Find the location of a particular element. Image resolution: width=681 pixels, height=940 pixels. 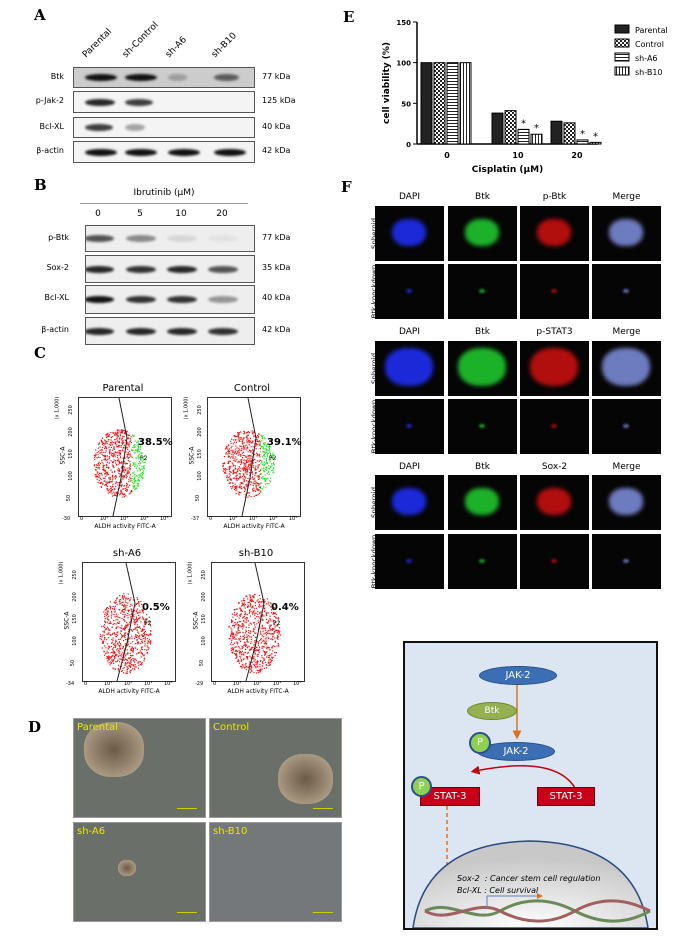

flow-plot-title: sh-A6 is located at coordinates (127, 553).